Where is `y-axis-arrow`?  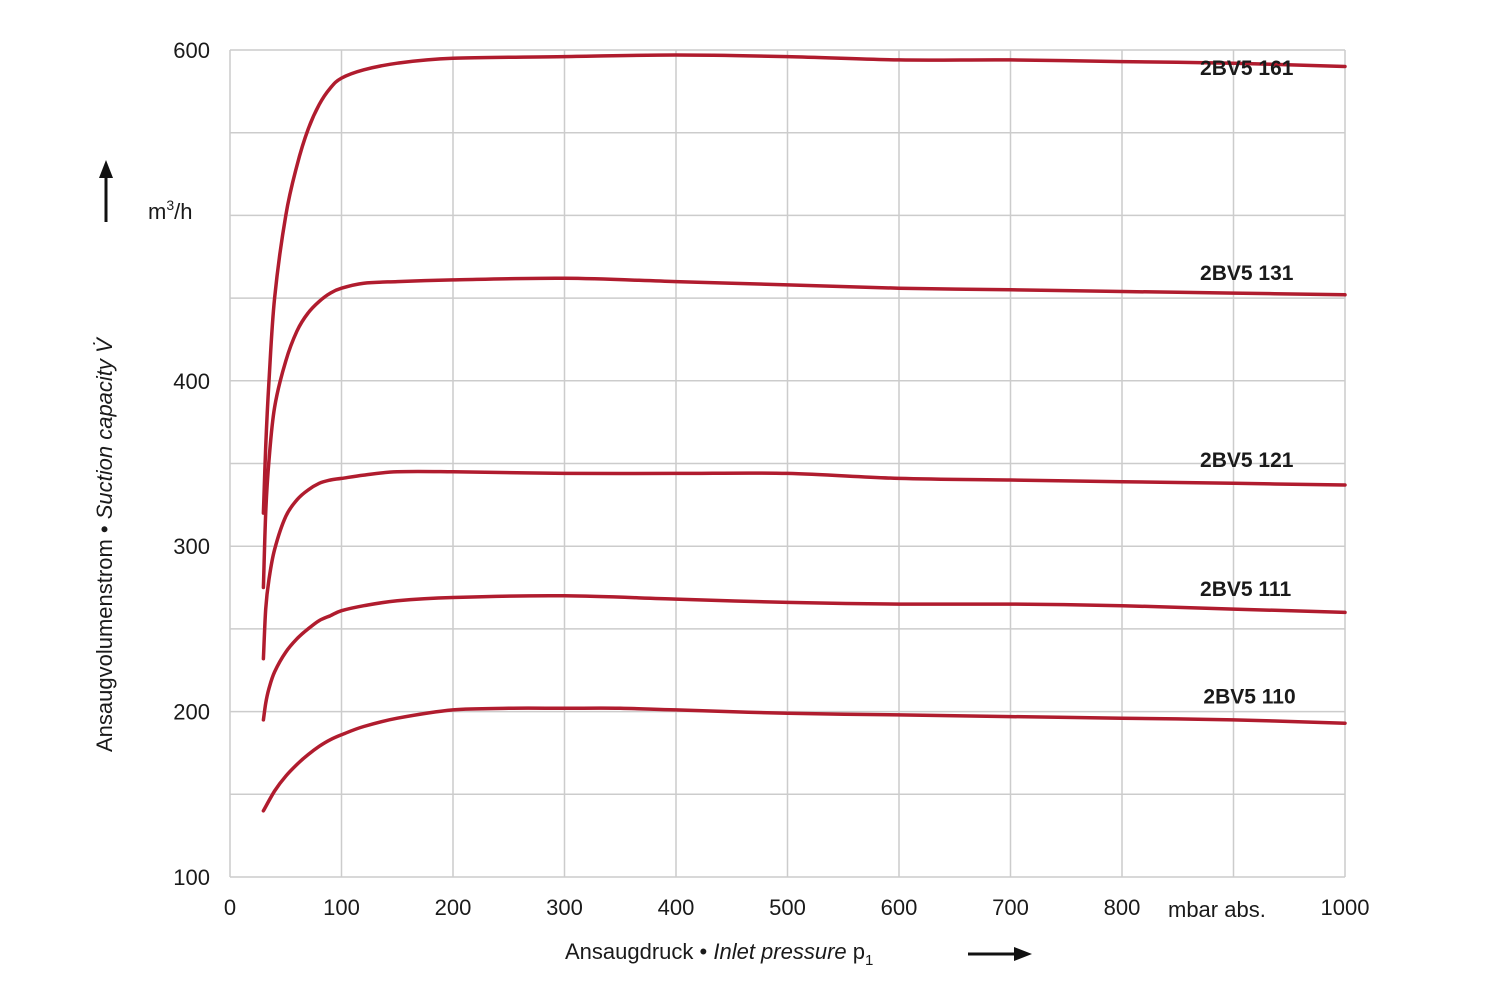
y-axis-arrow is located at coordinates (106, 191).